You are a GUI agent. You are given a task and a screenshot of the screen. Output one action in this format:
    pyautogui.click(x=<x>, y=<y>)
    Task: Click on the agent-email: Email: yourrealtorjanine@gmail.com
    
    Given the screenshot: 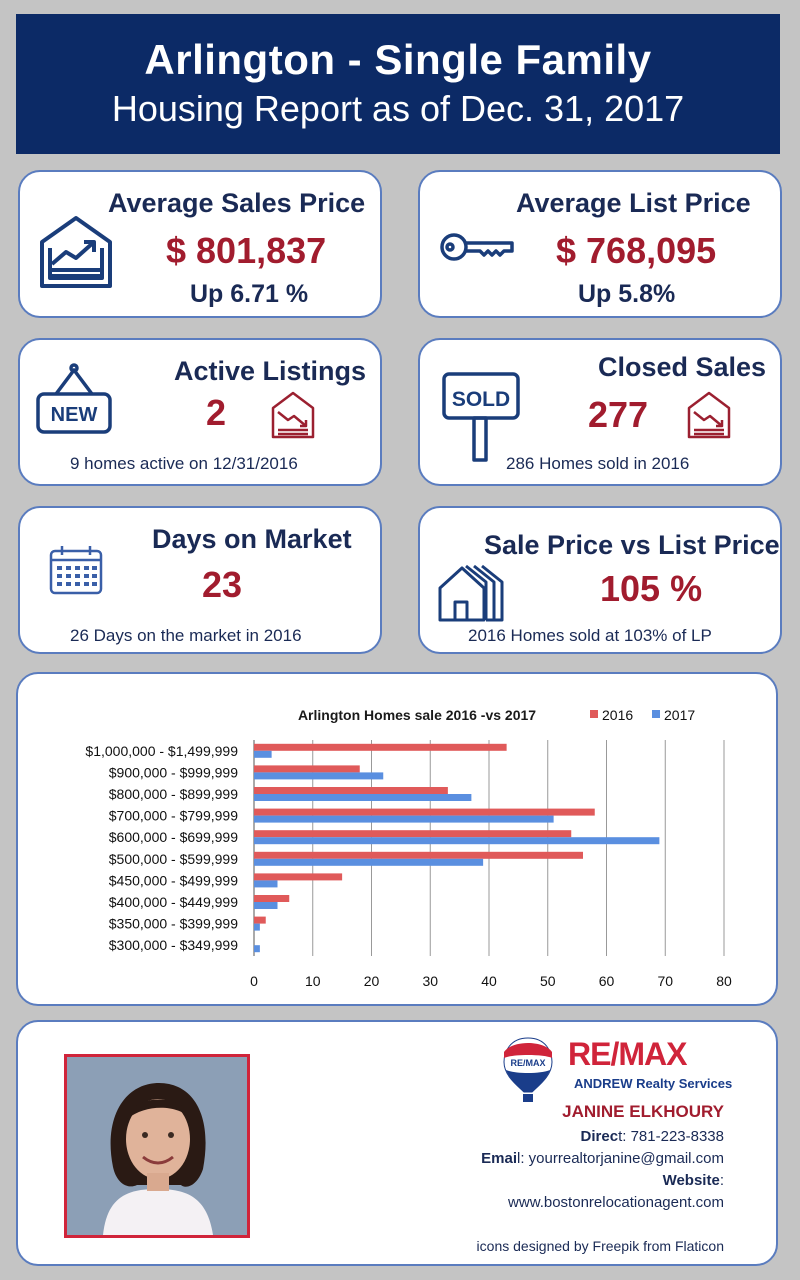 What is the action you would take?
    pyautogui.click(x=602, y=1158)
    